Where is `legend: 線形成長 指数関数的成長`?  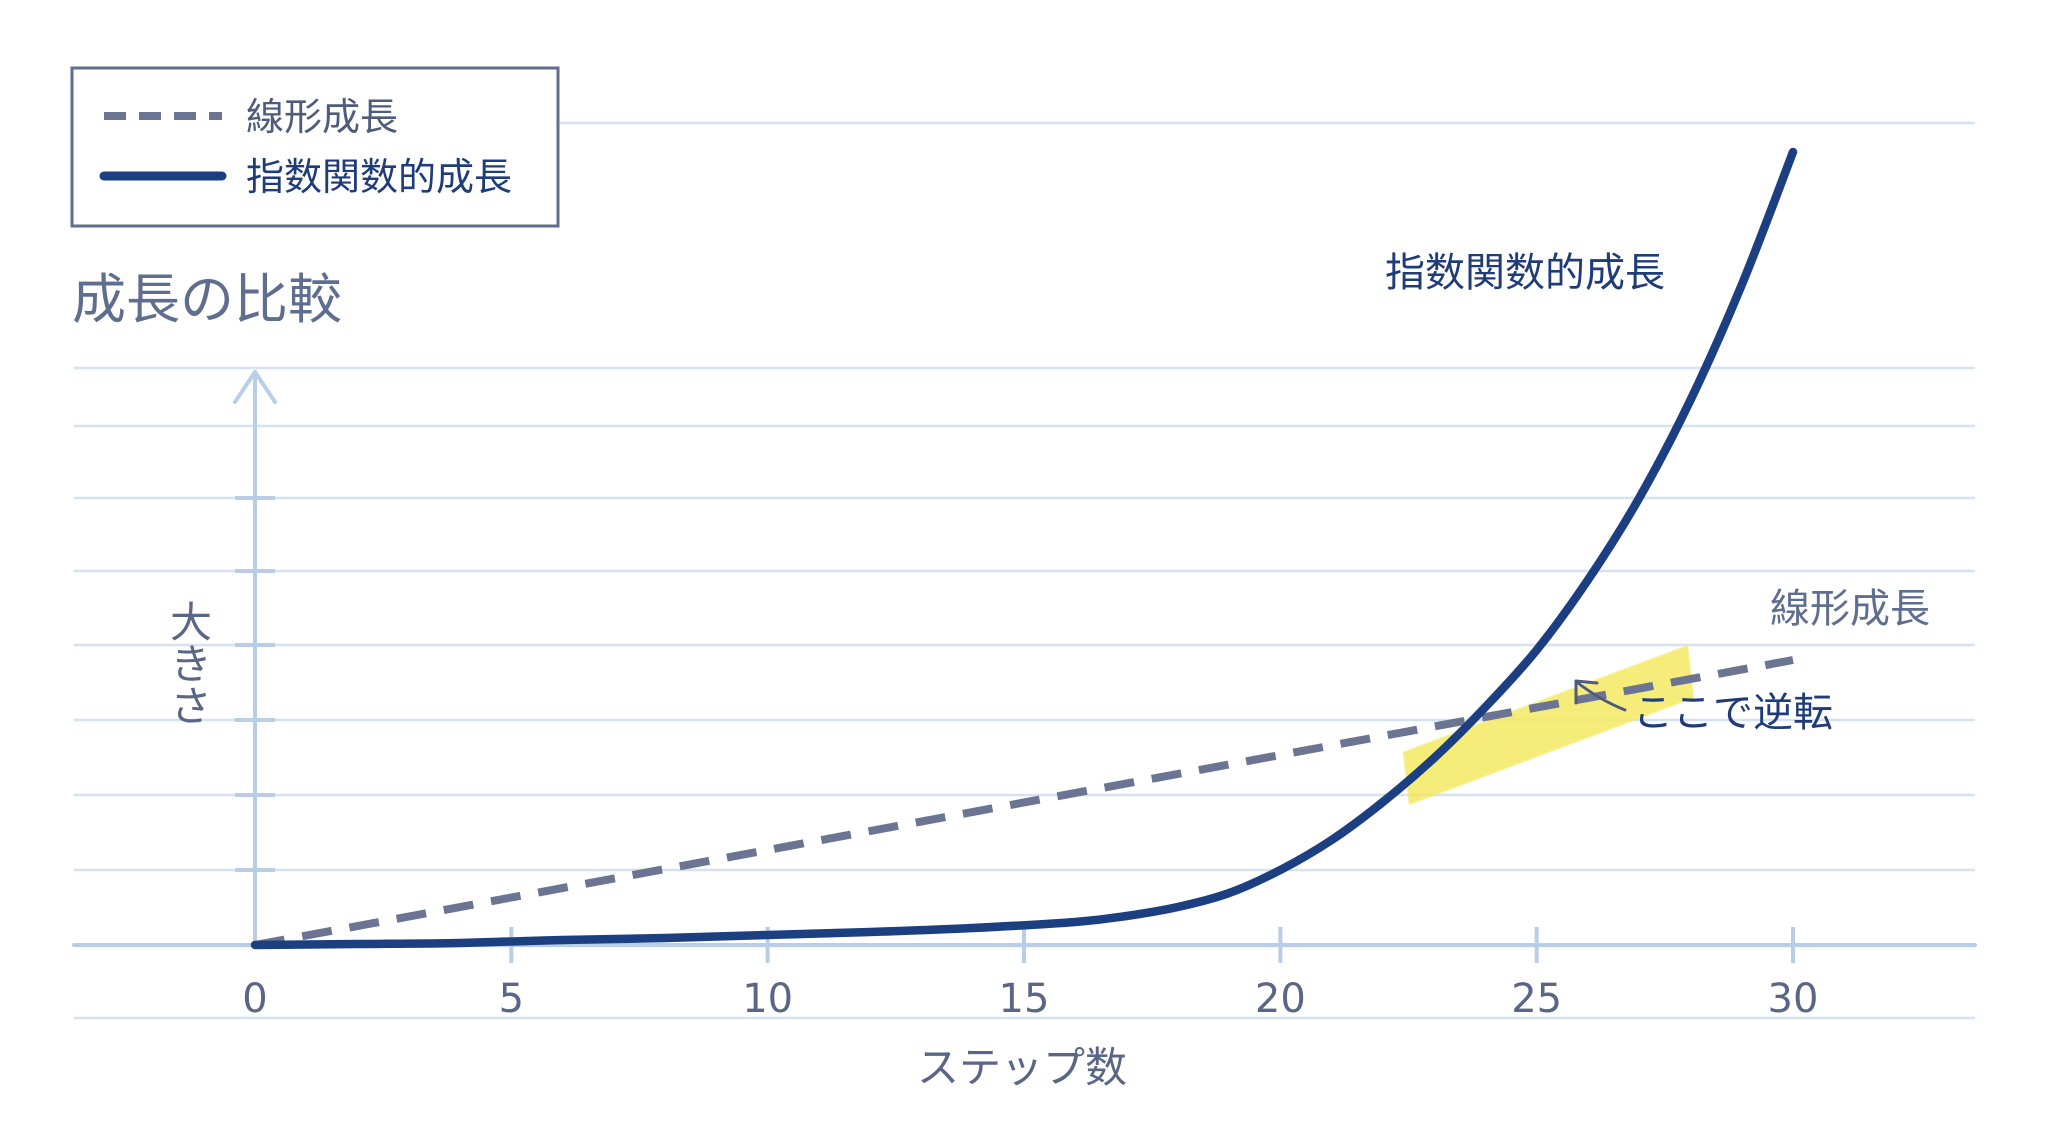
legend: 線形成長 指数関数的成長 is located at coordinates (315, 147).